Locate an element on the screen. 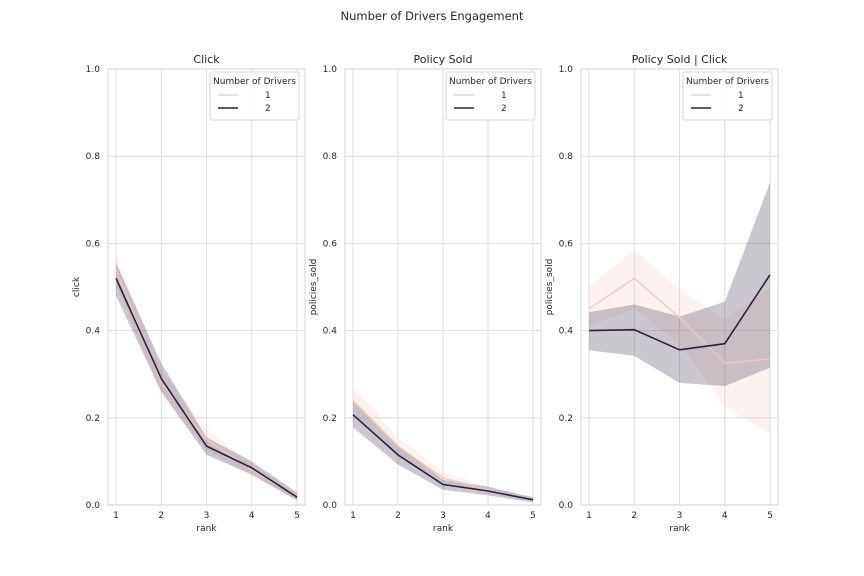 Image resolution: width=864 pixels, height=576 pixels. figure-title: Number of Drivers Engagement is located at coordinates (432, 16).